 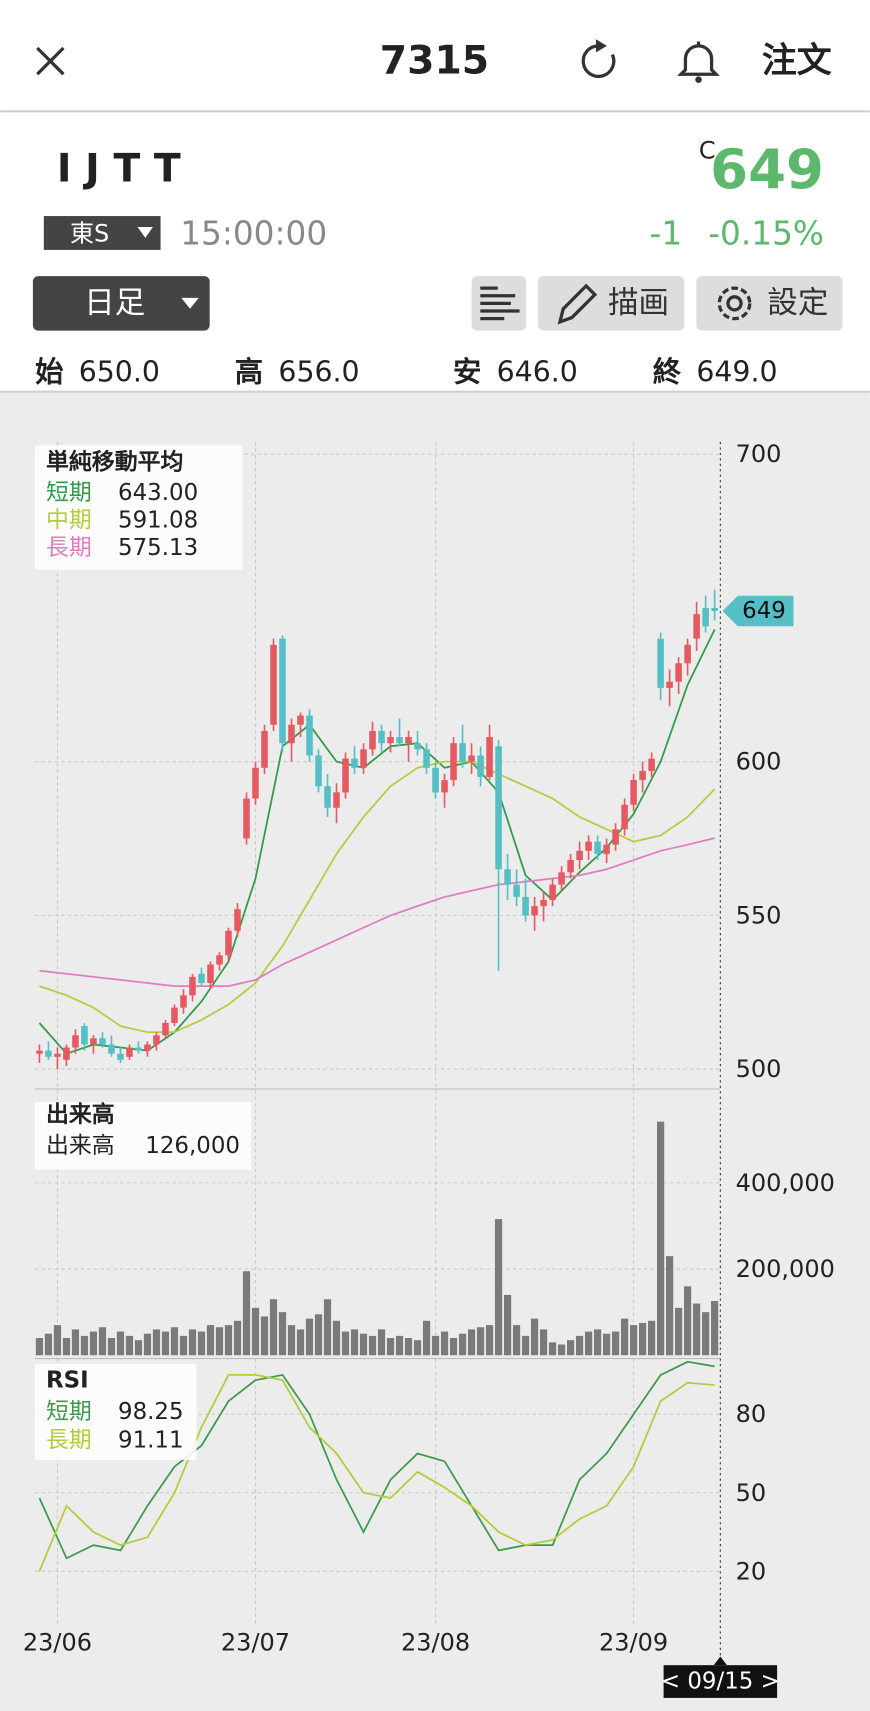 What do you see at coordinates (255, 1642) in the screenshot?
I see `x-tick-label: 23/07` at bounding box center [255, 1642].